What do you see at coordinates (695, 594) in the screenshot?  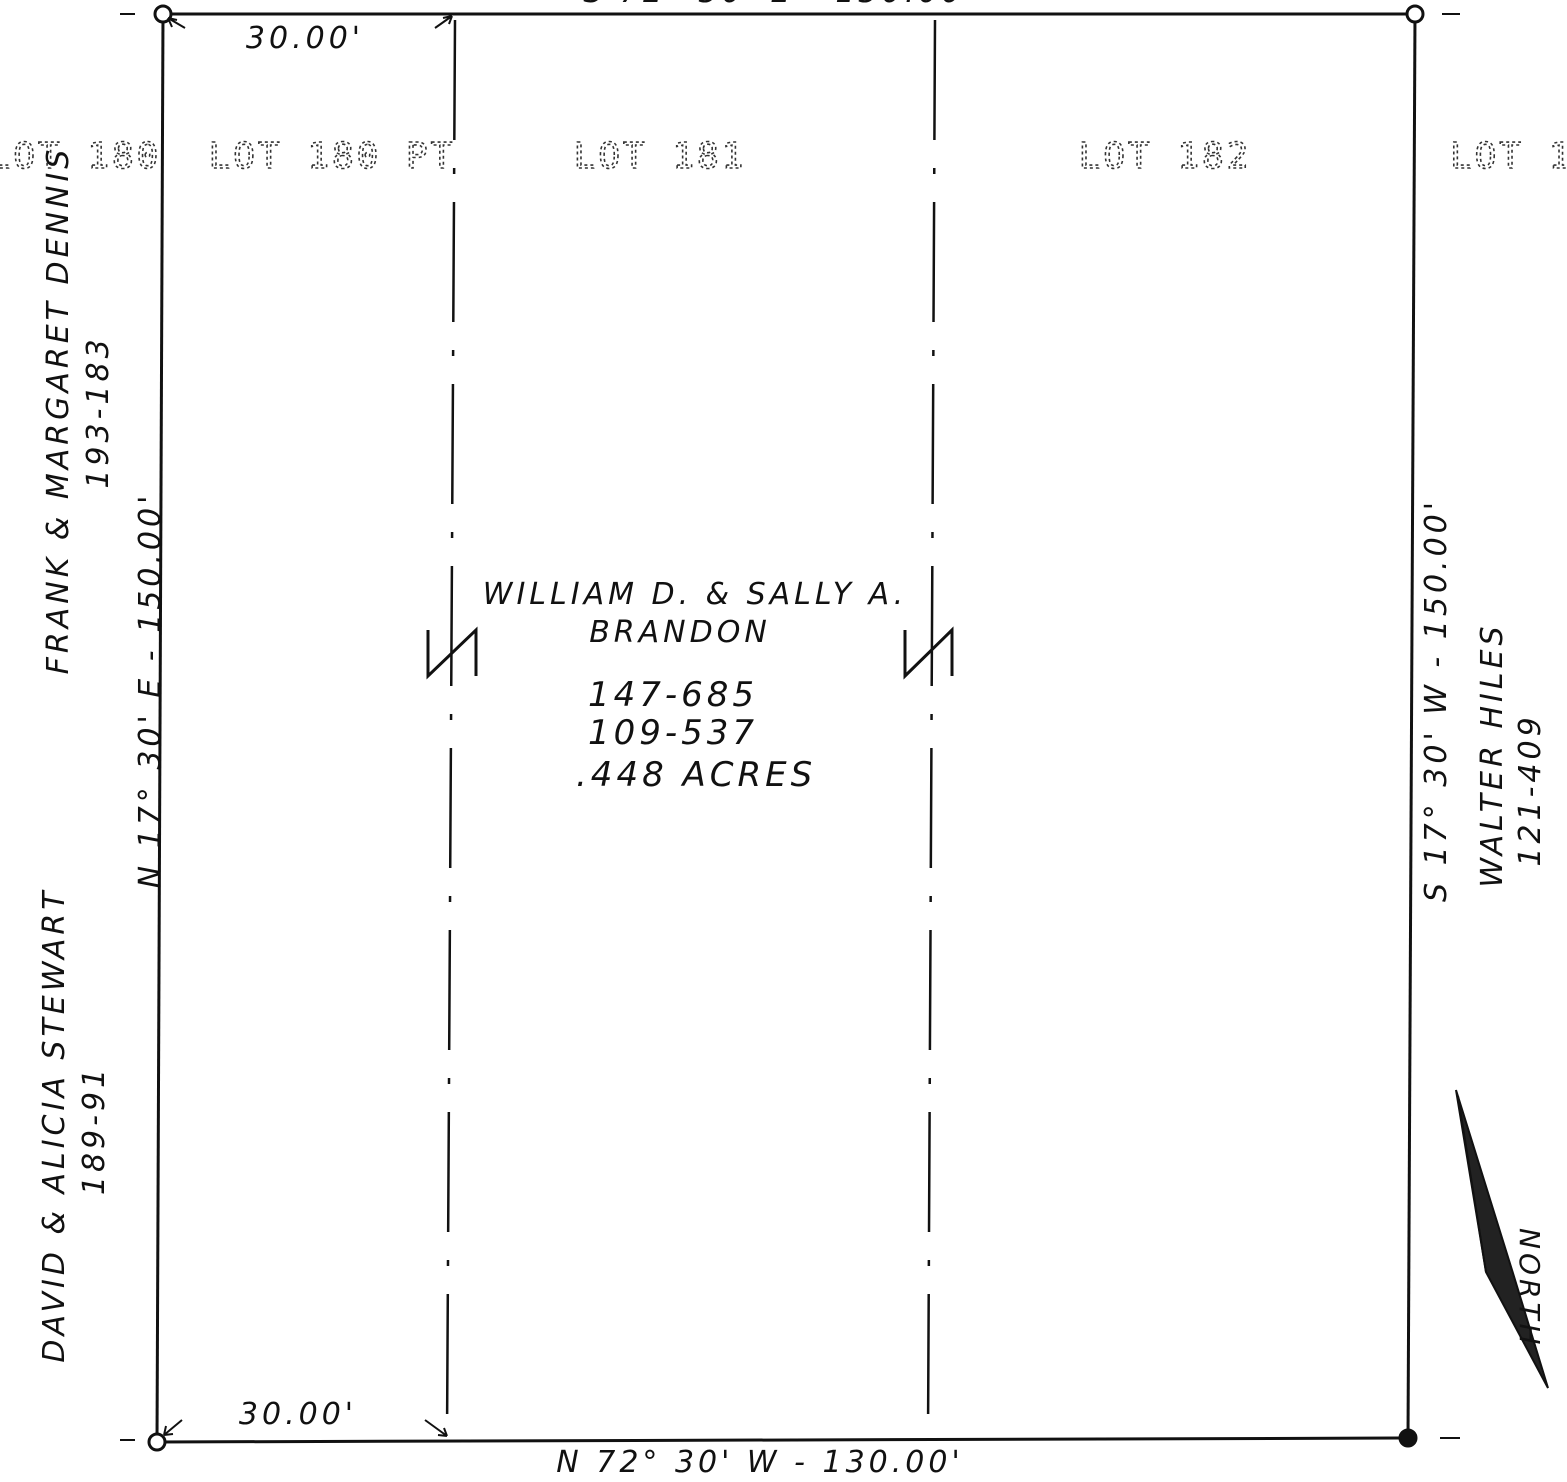 I see `owner-name-line1: WILLIAM D. & SALLY A.` at bounding box center [695, 594].